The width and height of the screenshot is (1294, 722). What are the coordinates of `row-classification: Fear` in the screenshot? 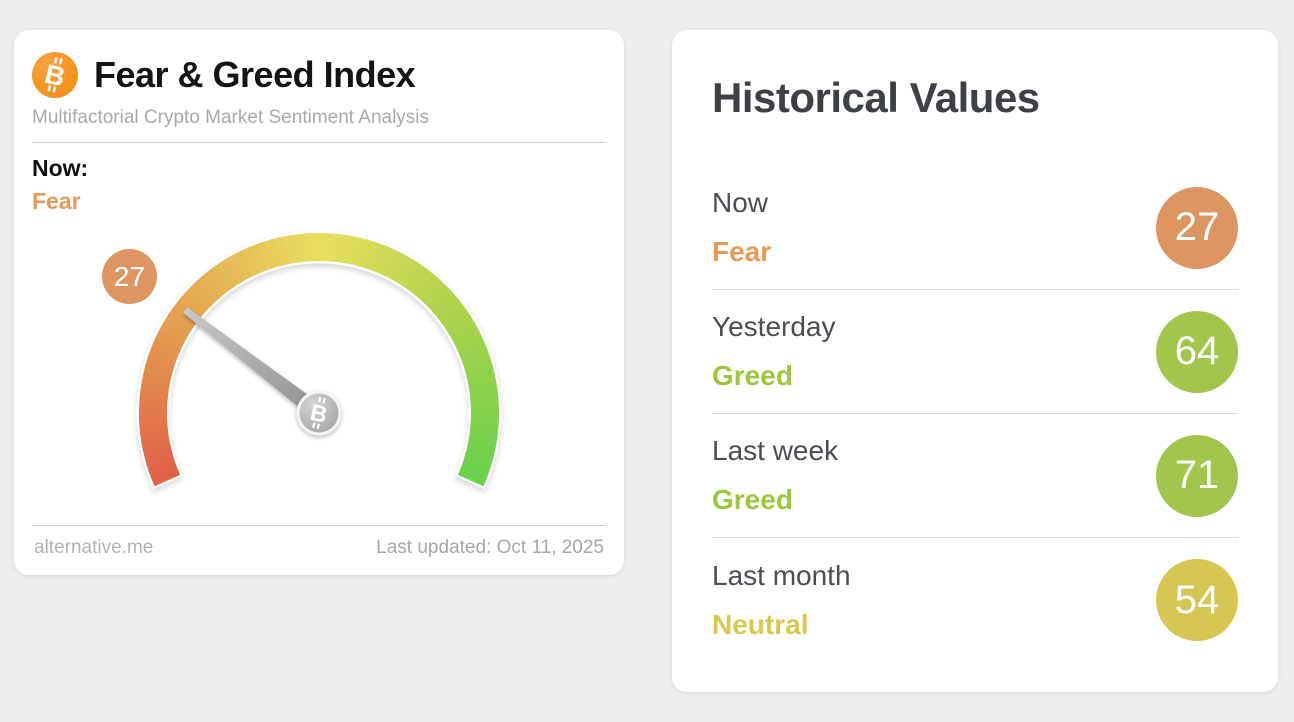 It's located at (742, 252).